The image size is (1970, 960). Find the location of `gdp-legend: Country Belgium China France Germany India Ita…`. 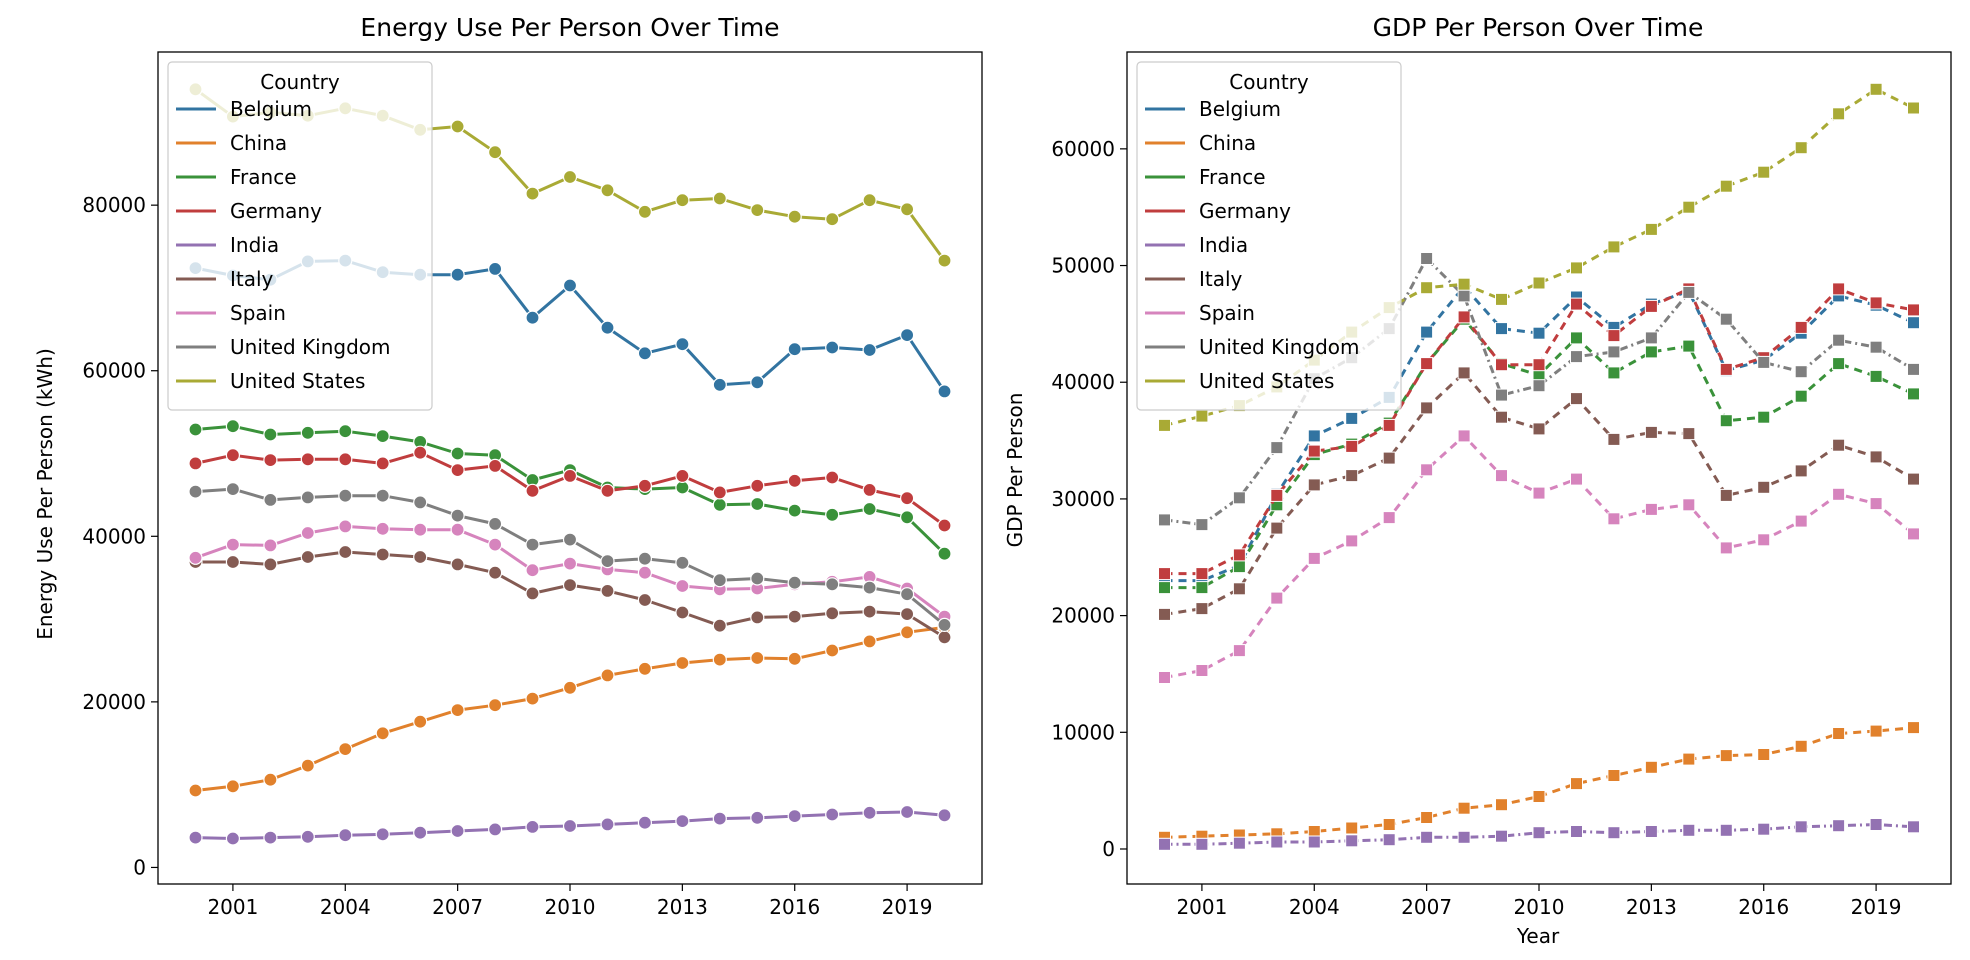

gdp-legend: Country Belgium China France Germany India Ita… is located at coordinates (1269, 236).